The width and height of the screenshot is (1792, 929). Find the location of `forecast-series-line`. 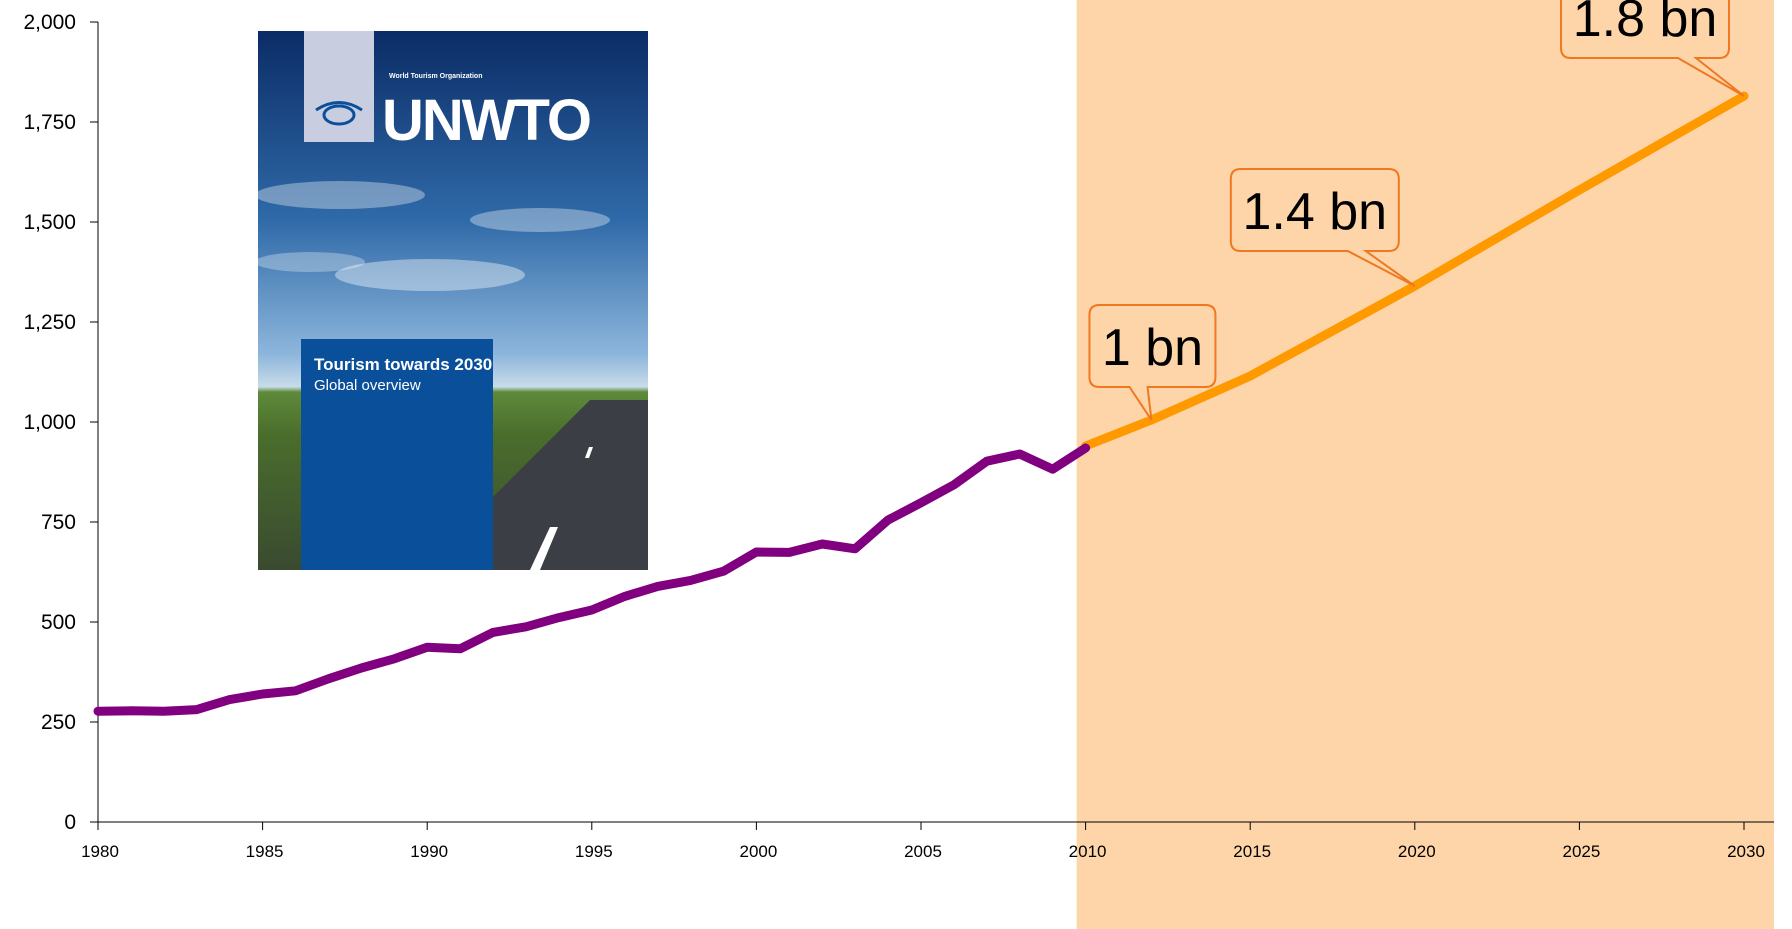

forecast-series-line is located at coordinates (1415, 271).